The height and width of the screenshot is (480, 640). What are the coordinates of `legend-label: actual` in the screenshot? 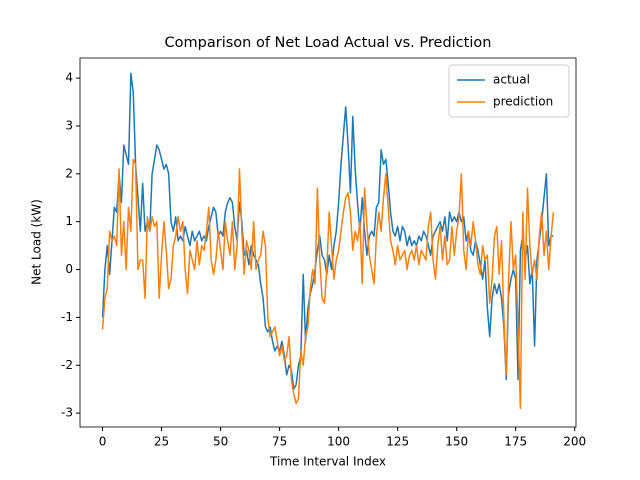 It's located at (511, 80).